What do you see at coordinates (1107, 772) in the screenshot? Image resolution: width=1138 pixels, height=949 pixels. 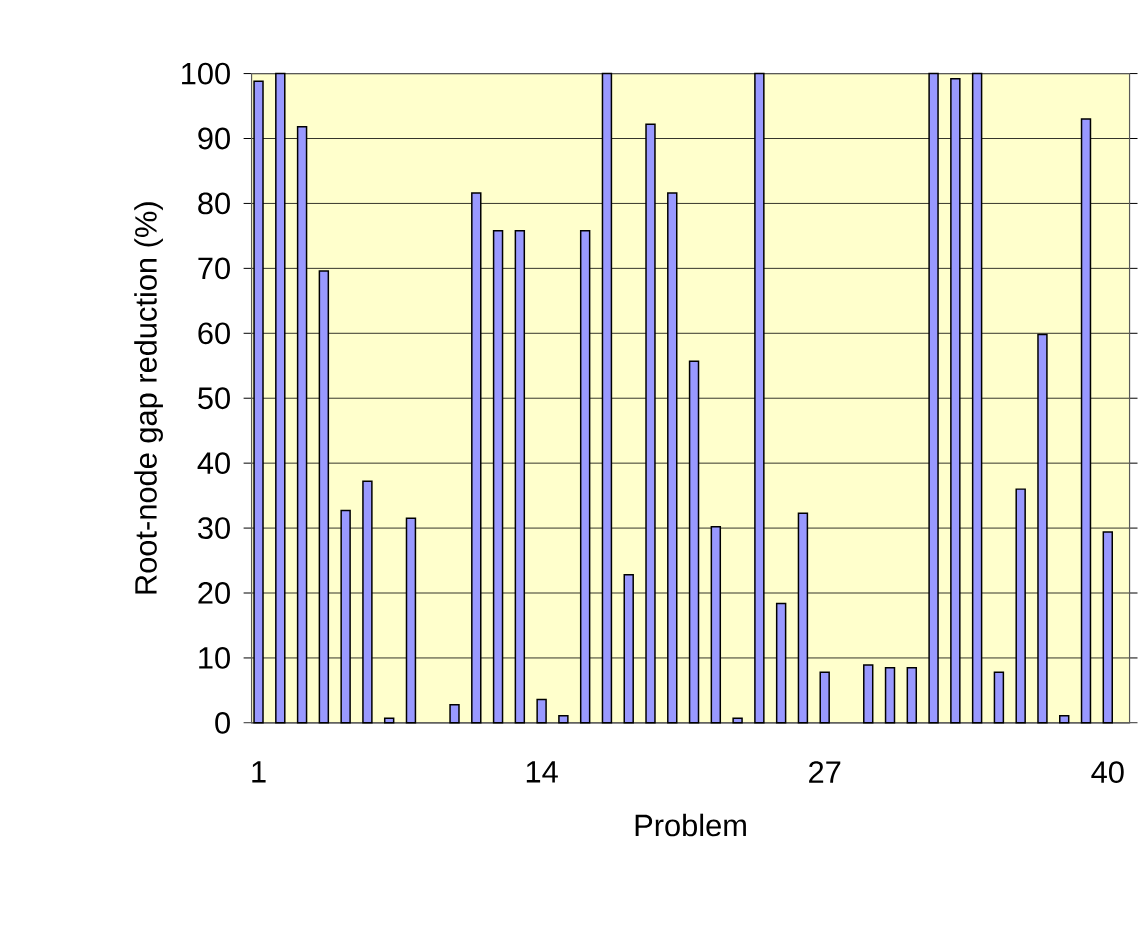 I see `x-tick-label: 40` at bounding box center [1107, 772].